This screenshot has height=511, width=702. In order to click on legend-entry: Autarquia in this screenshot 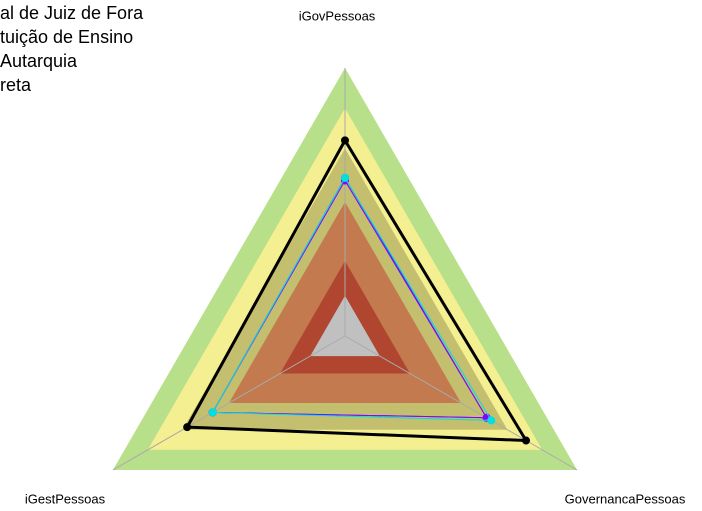, I will do `click(39, 61)`.